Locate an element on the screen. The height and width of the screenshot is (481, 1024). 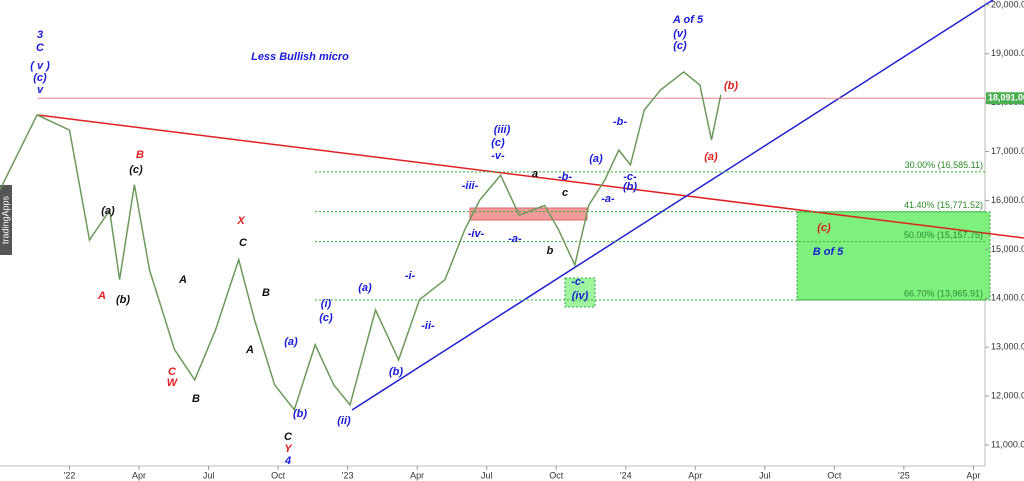
wave-label: -v- is located at coordinates (498, 156).